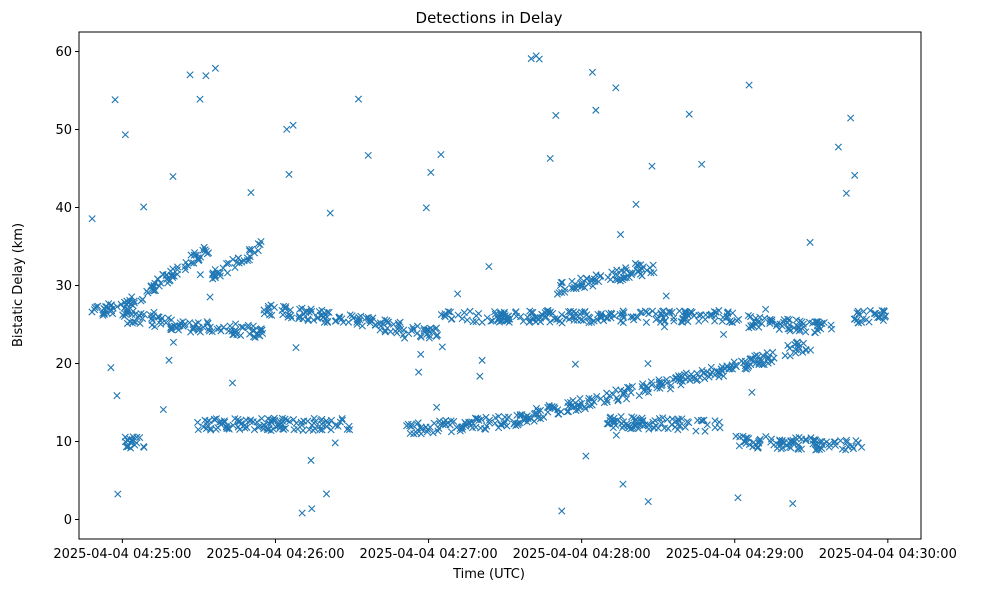 The width and height of the screenshot is (988, 590). Describe the element at coordinates (63, 130) in the screenshot. I see `y-tick-label: 50` at that location.